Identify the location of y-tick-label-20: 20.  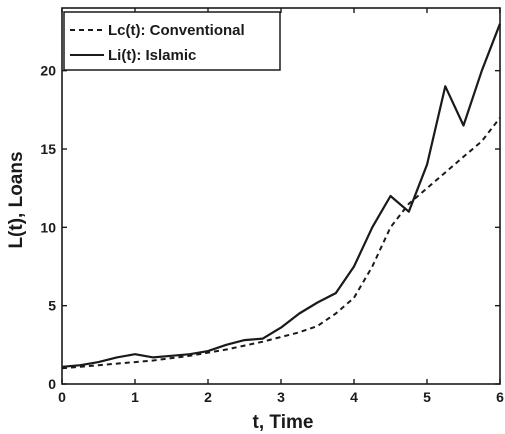
(48, 71).